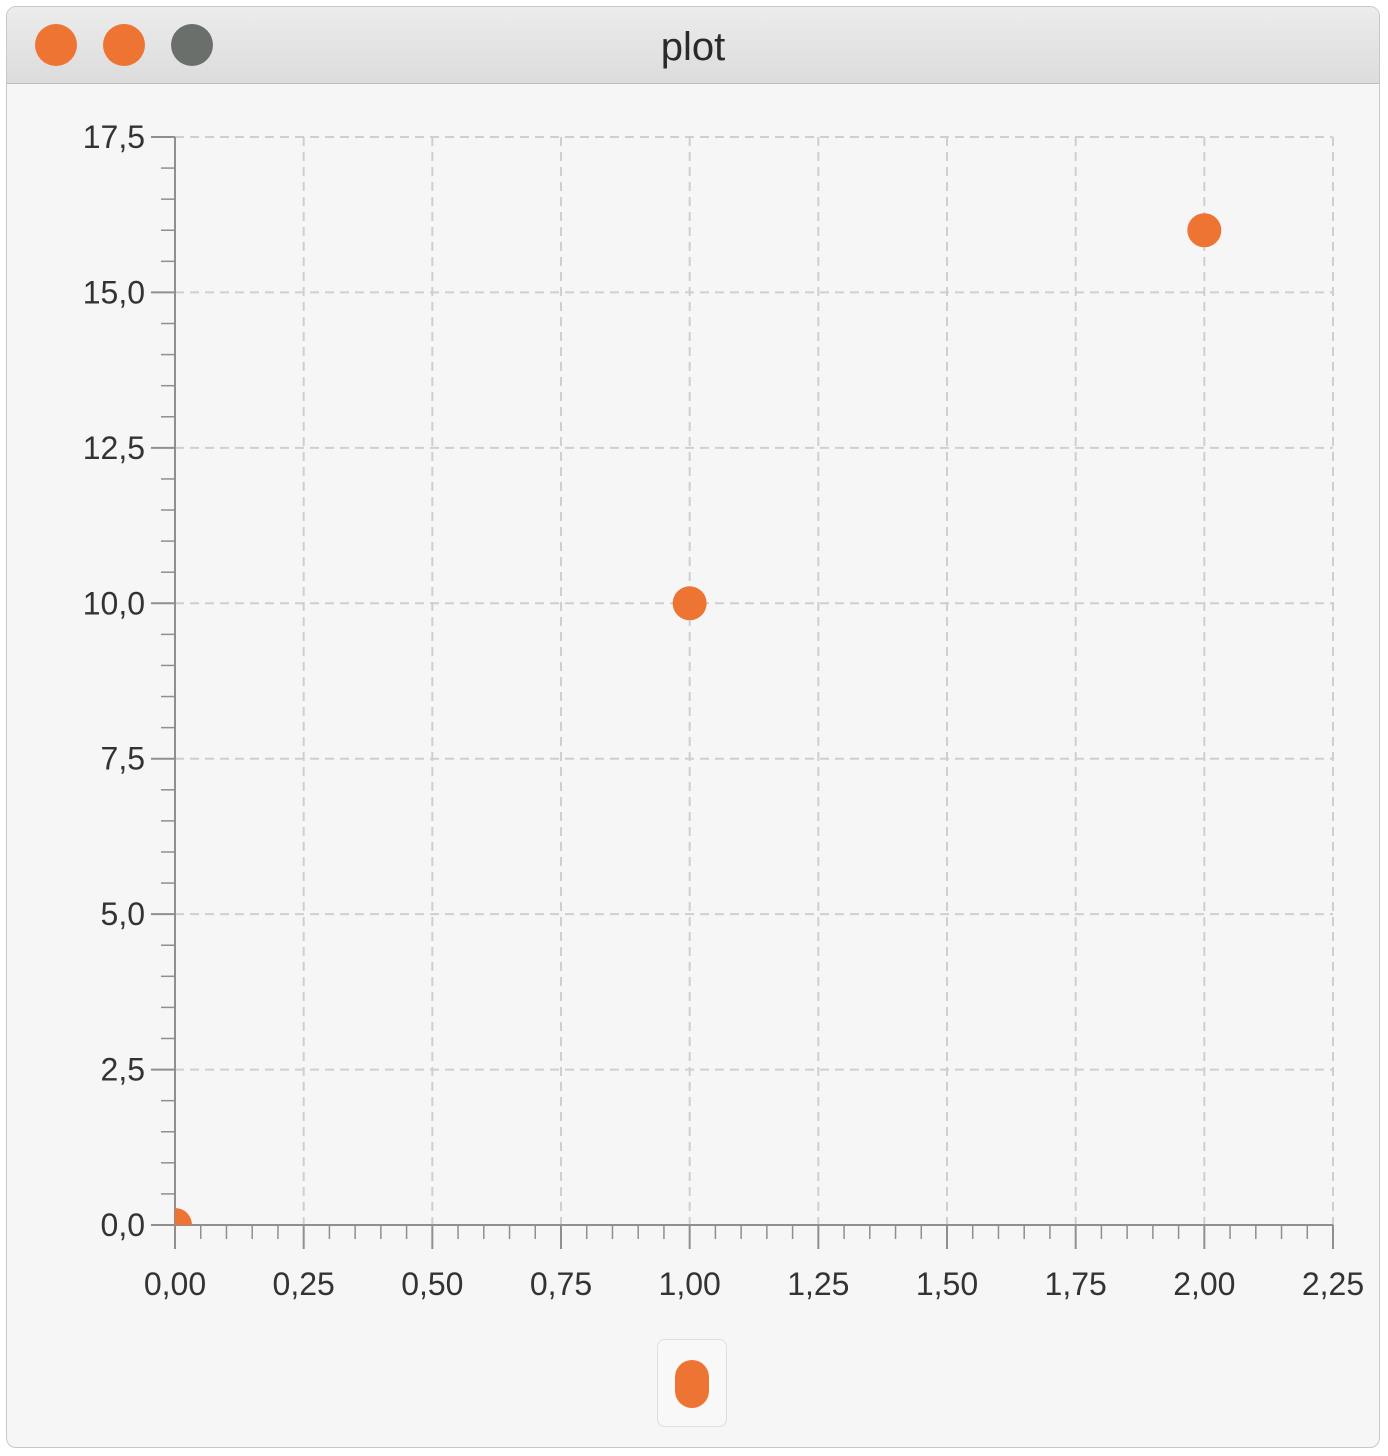 The width and height of the screenshot is (1388, 1456). Describe the element at coordinates (192, 45) in the screenshot. I see `zoom-button` at that location.